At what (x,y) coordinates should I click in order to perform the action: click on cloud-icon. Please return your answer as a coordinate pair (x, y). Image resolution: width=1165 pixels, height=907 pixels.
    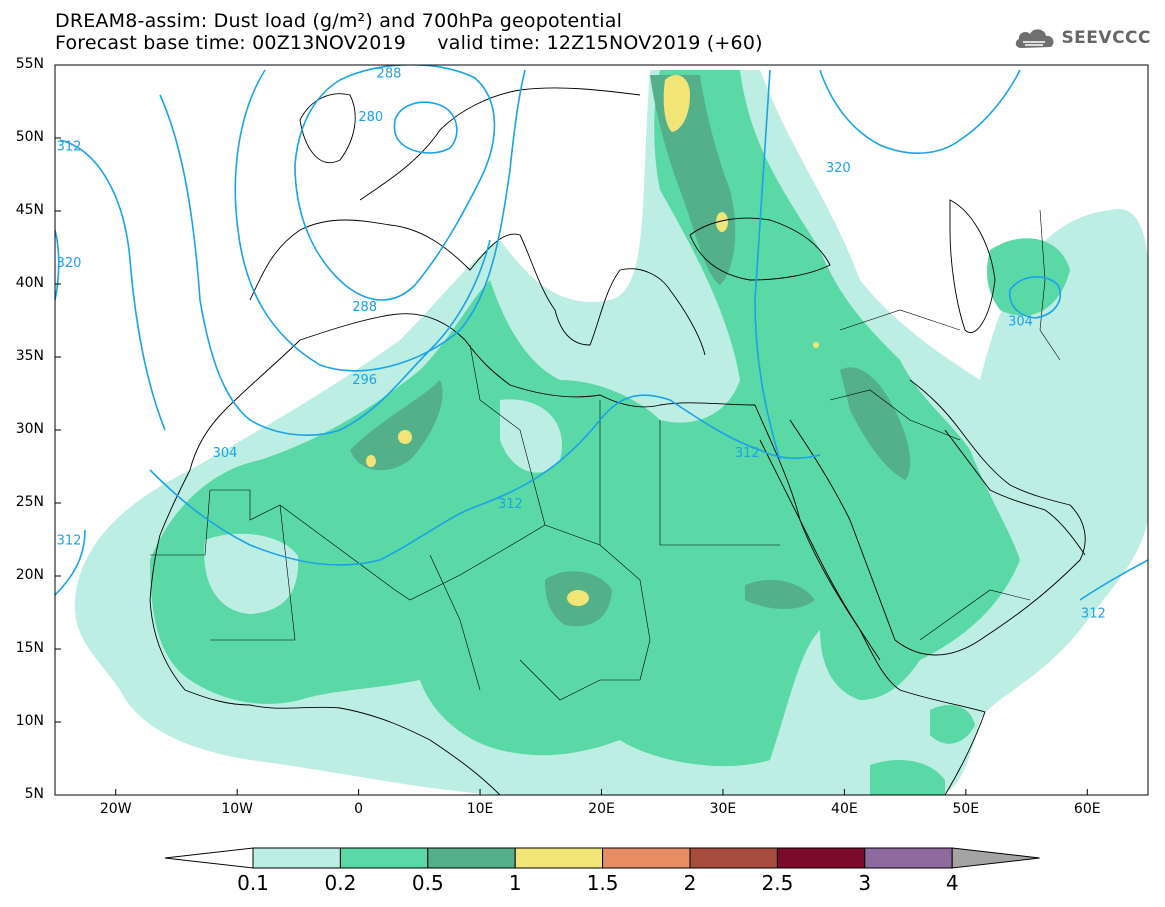
    Looking at the image, I should click on (1035, 38).